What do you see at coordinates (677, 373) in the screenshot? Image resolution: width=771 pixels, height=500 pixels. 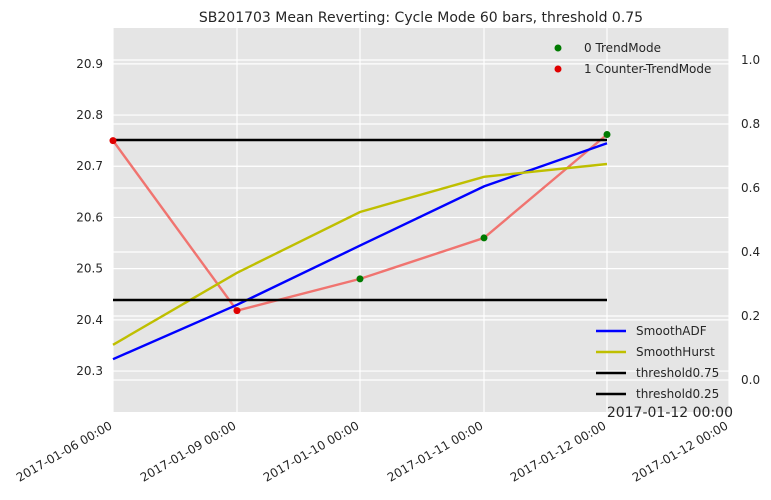 I see `legend-label: threshold0.75` at bounding box center [677, 373].